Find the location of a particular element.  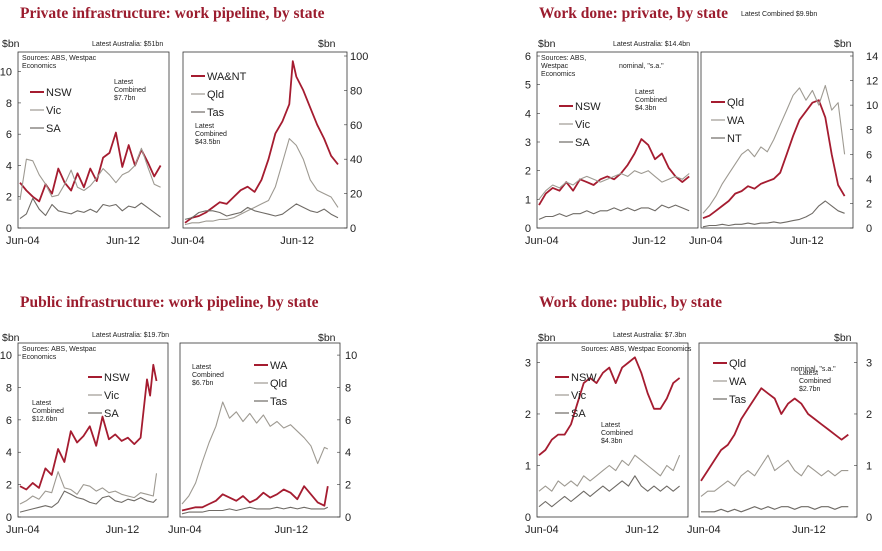

y-tick-label: 40 is located at coordinates (356, 160).